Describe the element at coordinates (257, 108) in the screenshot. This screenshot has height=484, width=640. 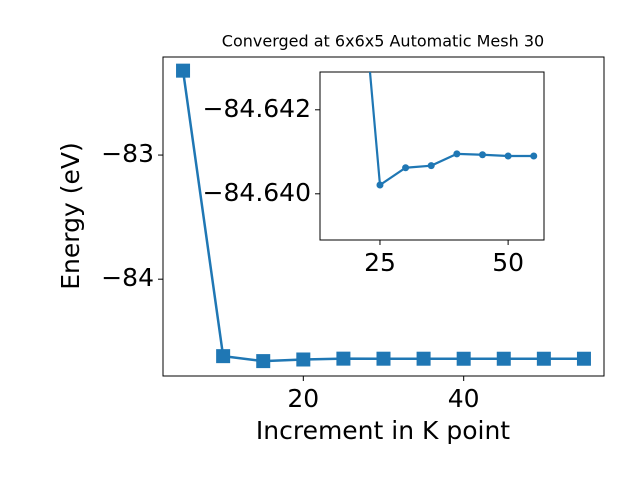
I see `y-tick-label: −84.642` at that location.